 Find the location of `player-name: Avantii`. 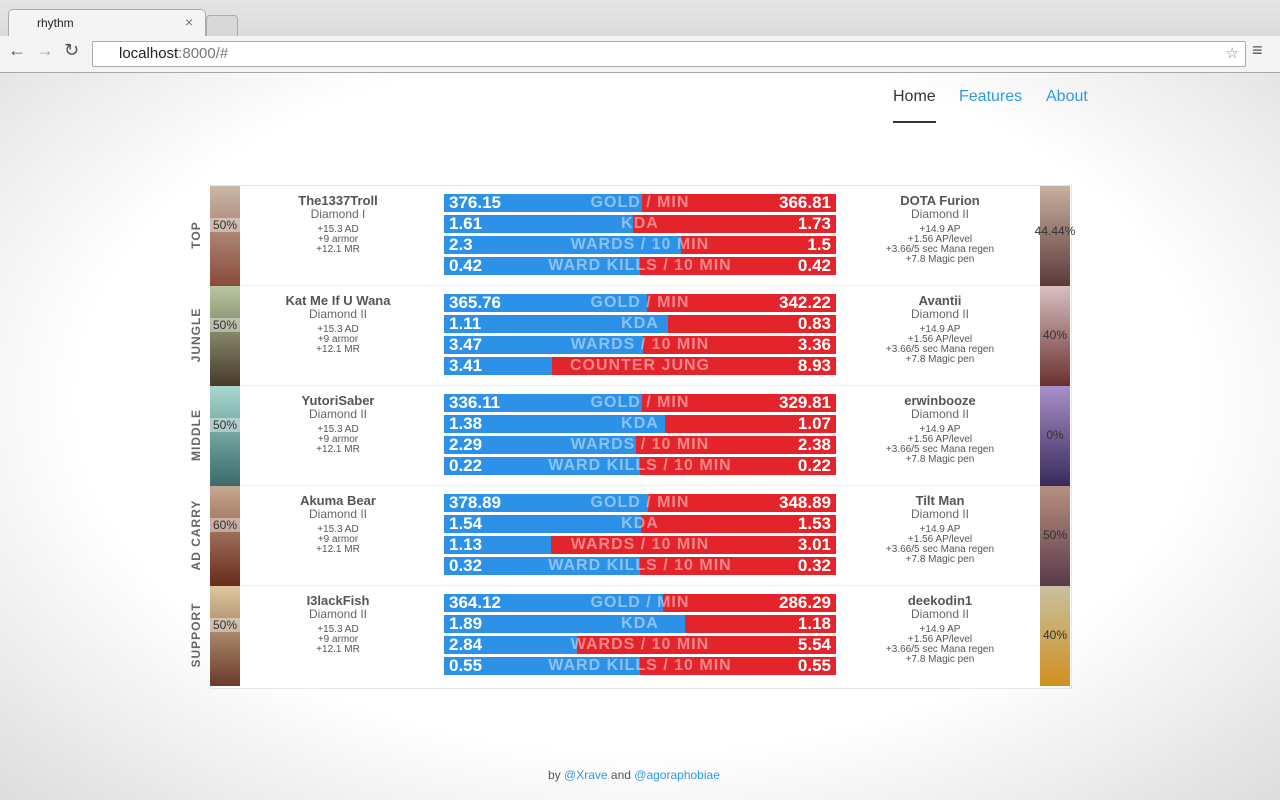

player-name: Avantii is located at coordinates (940, 300).